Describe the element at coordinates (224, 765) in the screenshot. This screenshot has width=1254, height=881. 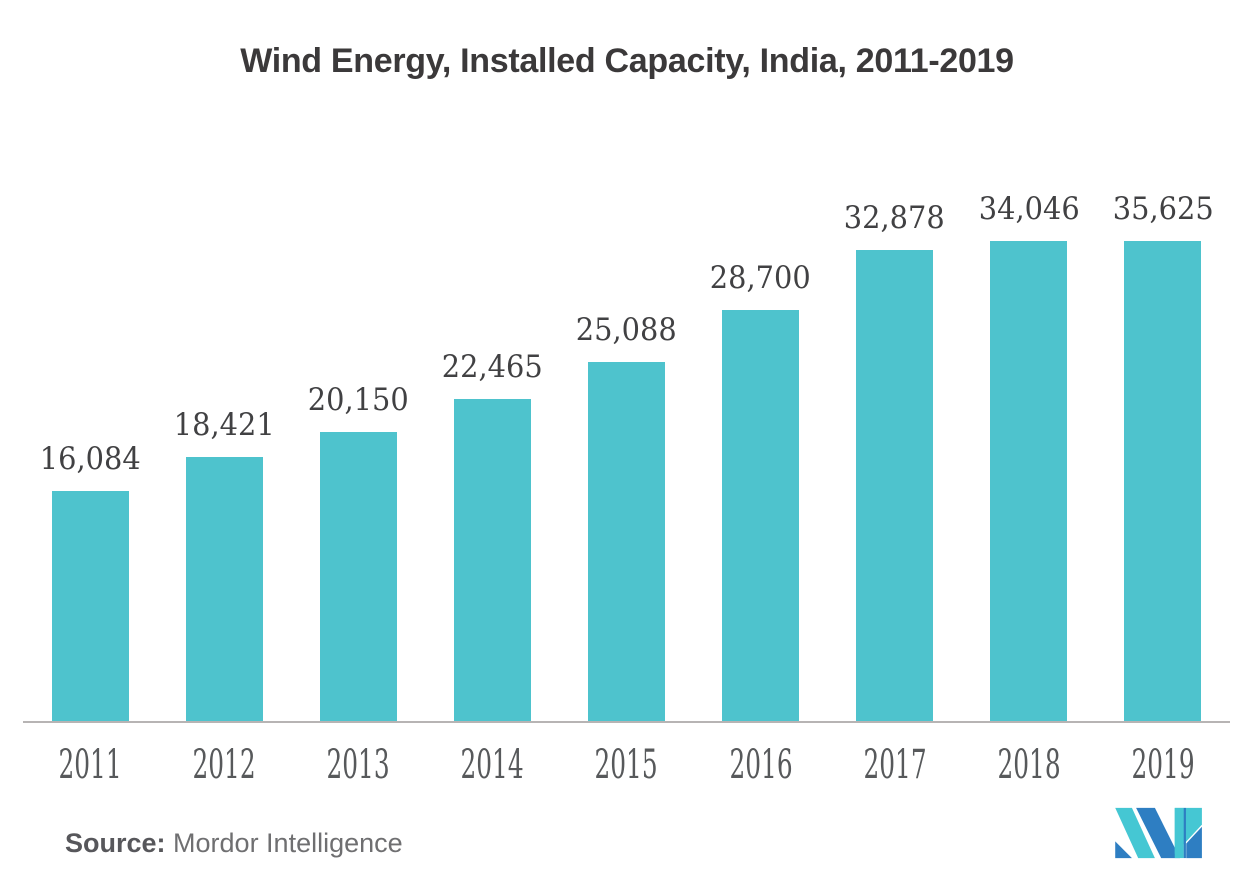
I see `x-tick-label: 2012` at that location.